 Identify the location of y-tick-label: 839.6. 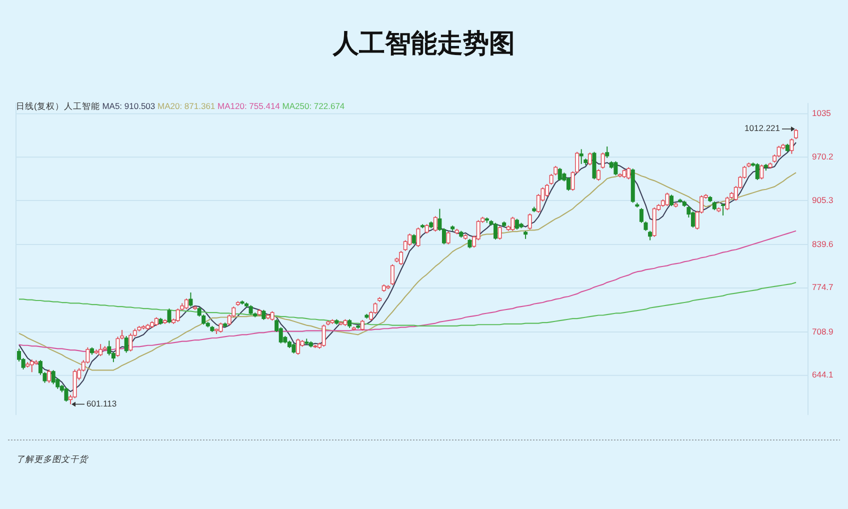
(823, 243).